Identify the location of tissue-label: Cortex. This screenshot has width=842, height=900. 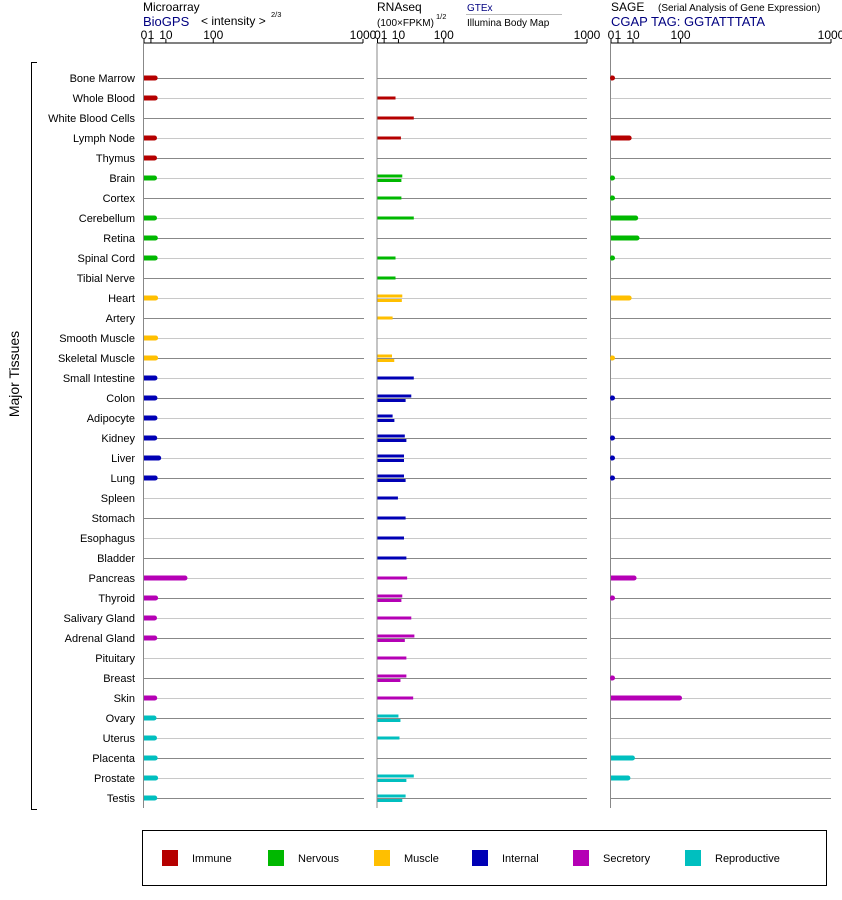
(119, 199).